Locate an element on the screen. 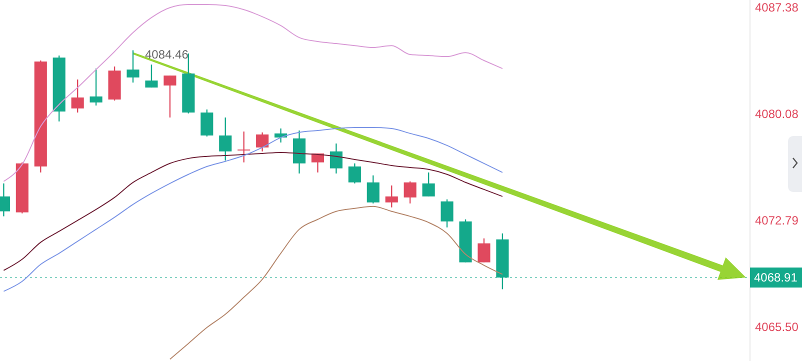  y-tick-label: 4065.50 is located at coordinates (777, 327).